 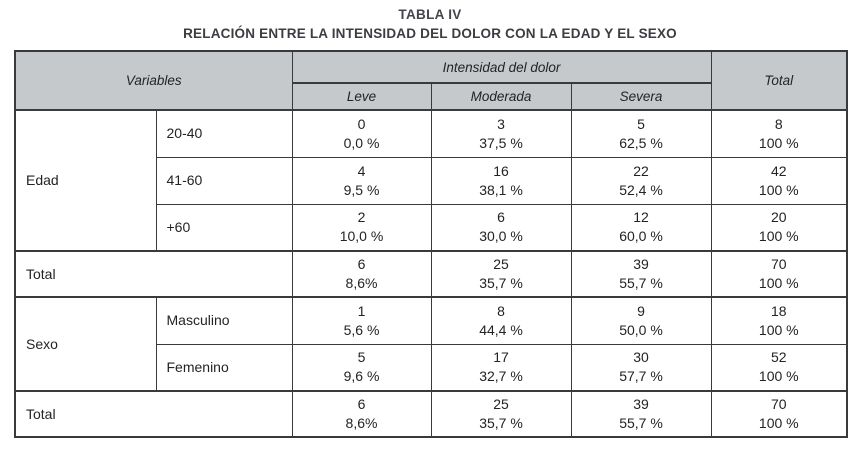 I want to click on header-row-1: Variables Intensidad del dolor Total, so click(x=431, y=80).